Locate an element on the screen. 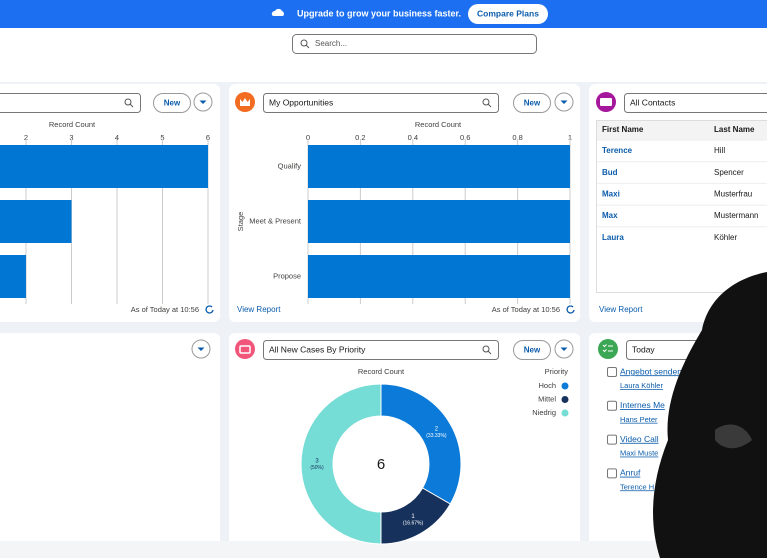 The width and height of the screenshot is (767, 558). table-cell: Max is located at coordinates (610, 215).